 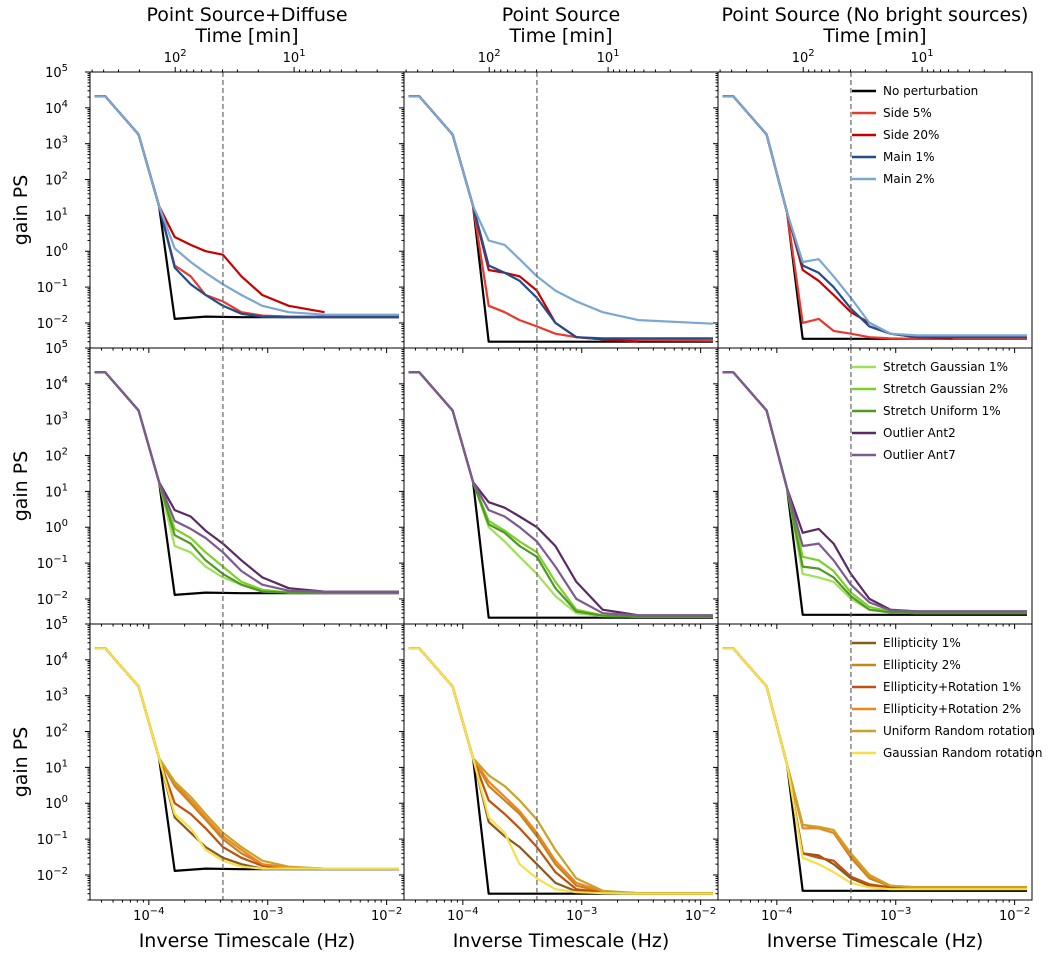 I want to click on panel: 10⁻² 10⁻¹ 10⁰ 10¹ 10² 10³ 10⁴ 10⁵, so click(x=221, y=484).